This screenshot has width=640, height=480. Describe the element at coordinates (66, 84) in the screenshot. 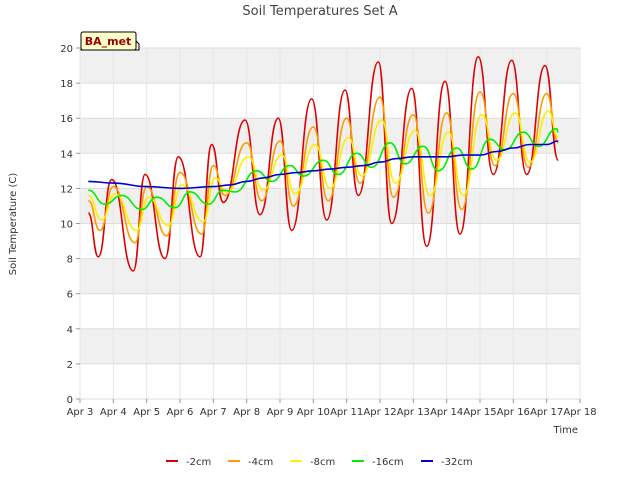

I see `y-tick-label: 18` at that location.